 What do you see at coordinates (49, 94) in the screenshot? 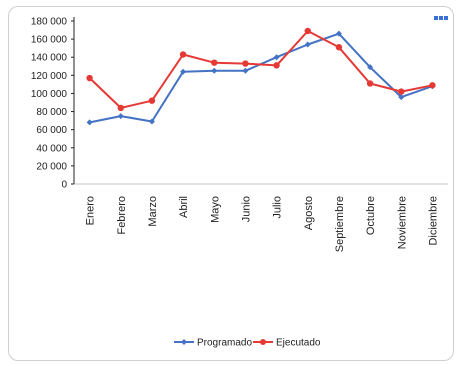
I see `y-tick-label: 100 000` at bounding box center [49, 94].